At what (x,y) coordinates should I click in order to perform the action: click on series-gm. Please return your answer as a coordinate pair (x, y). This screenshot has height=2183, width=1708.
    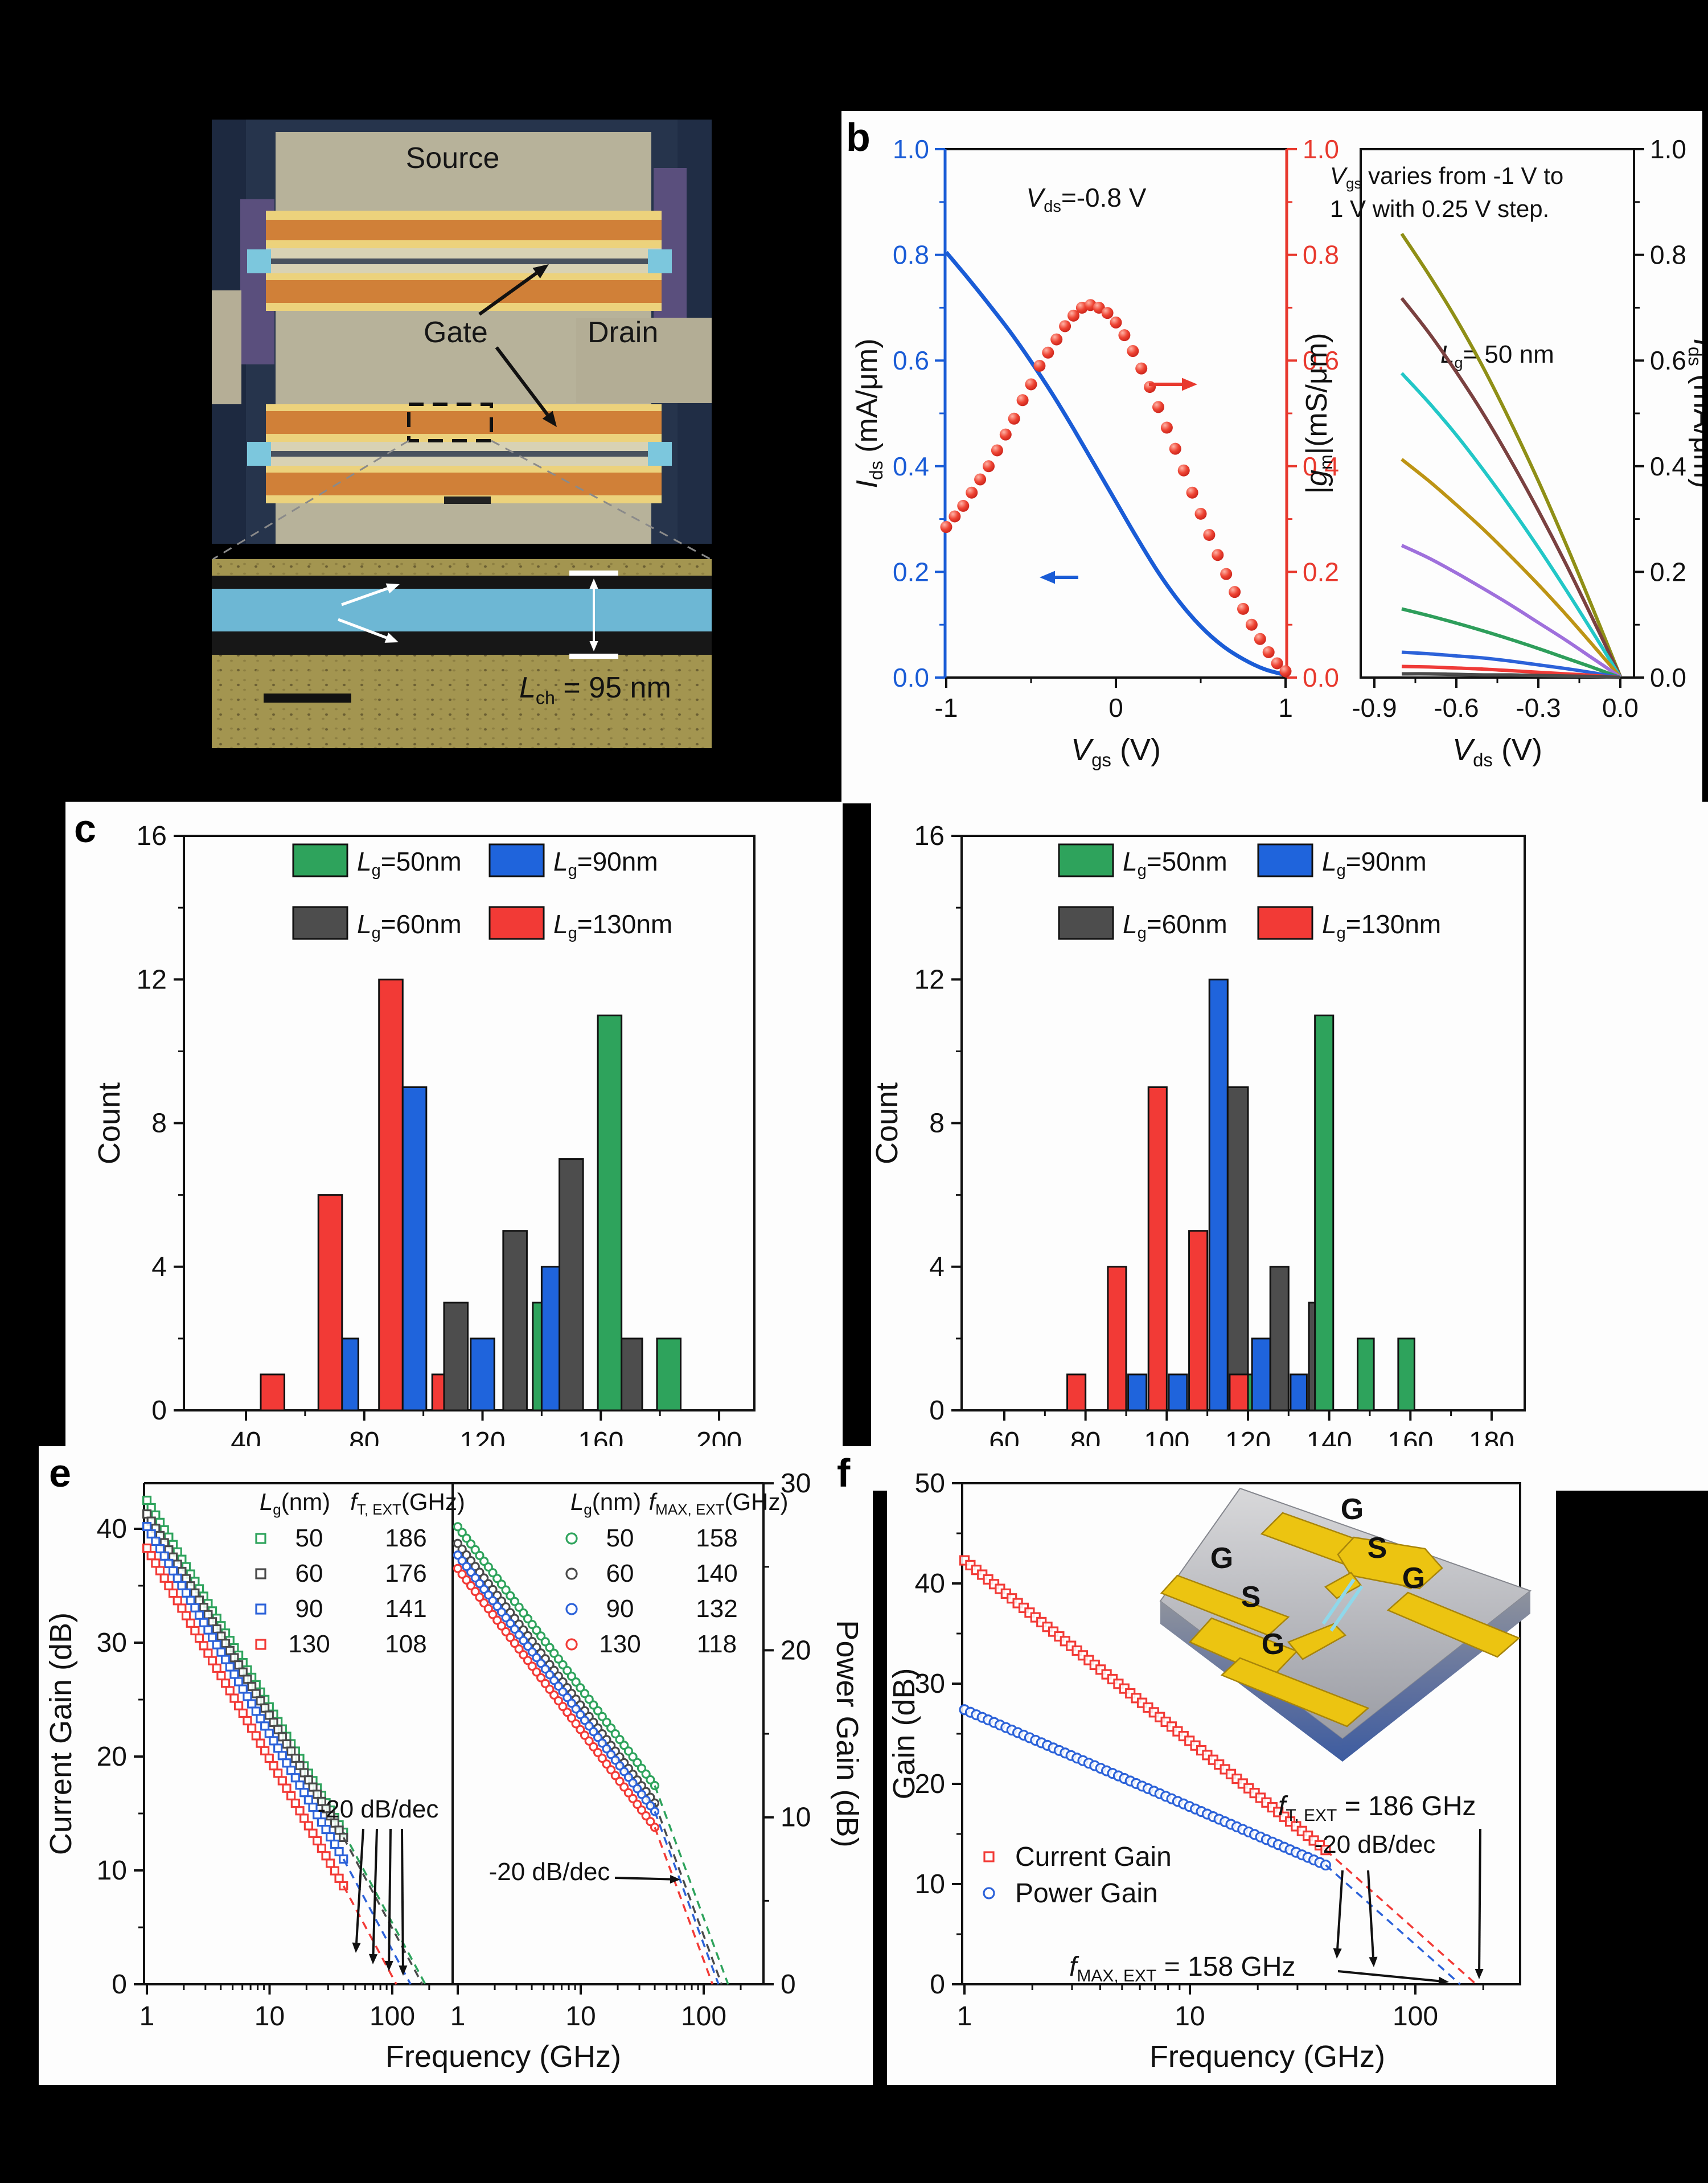
    Looking at the image, I should click on (1116, 489).